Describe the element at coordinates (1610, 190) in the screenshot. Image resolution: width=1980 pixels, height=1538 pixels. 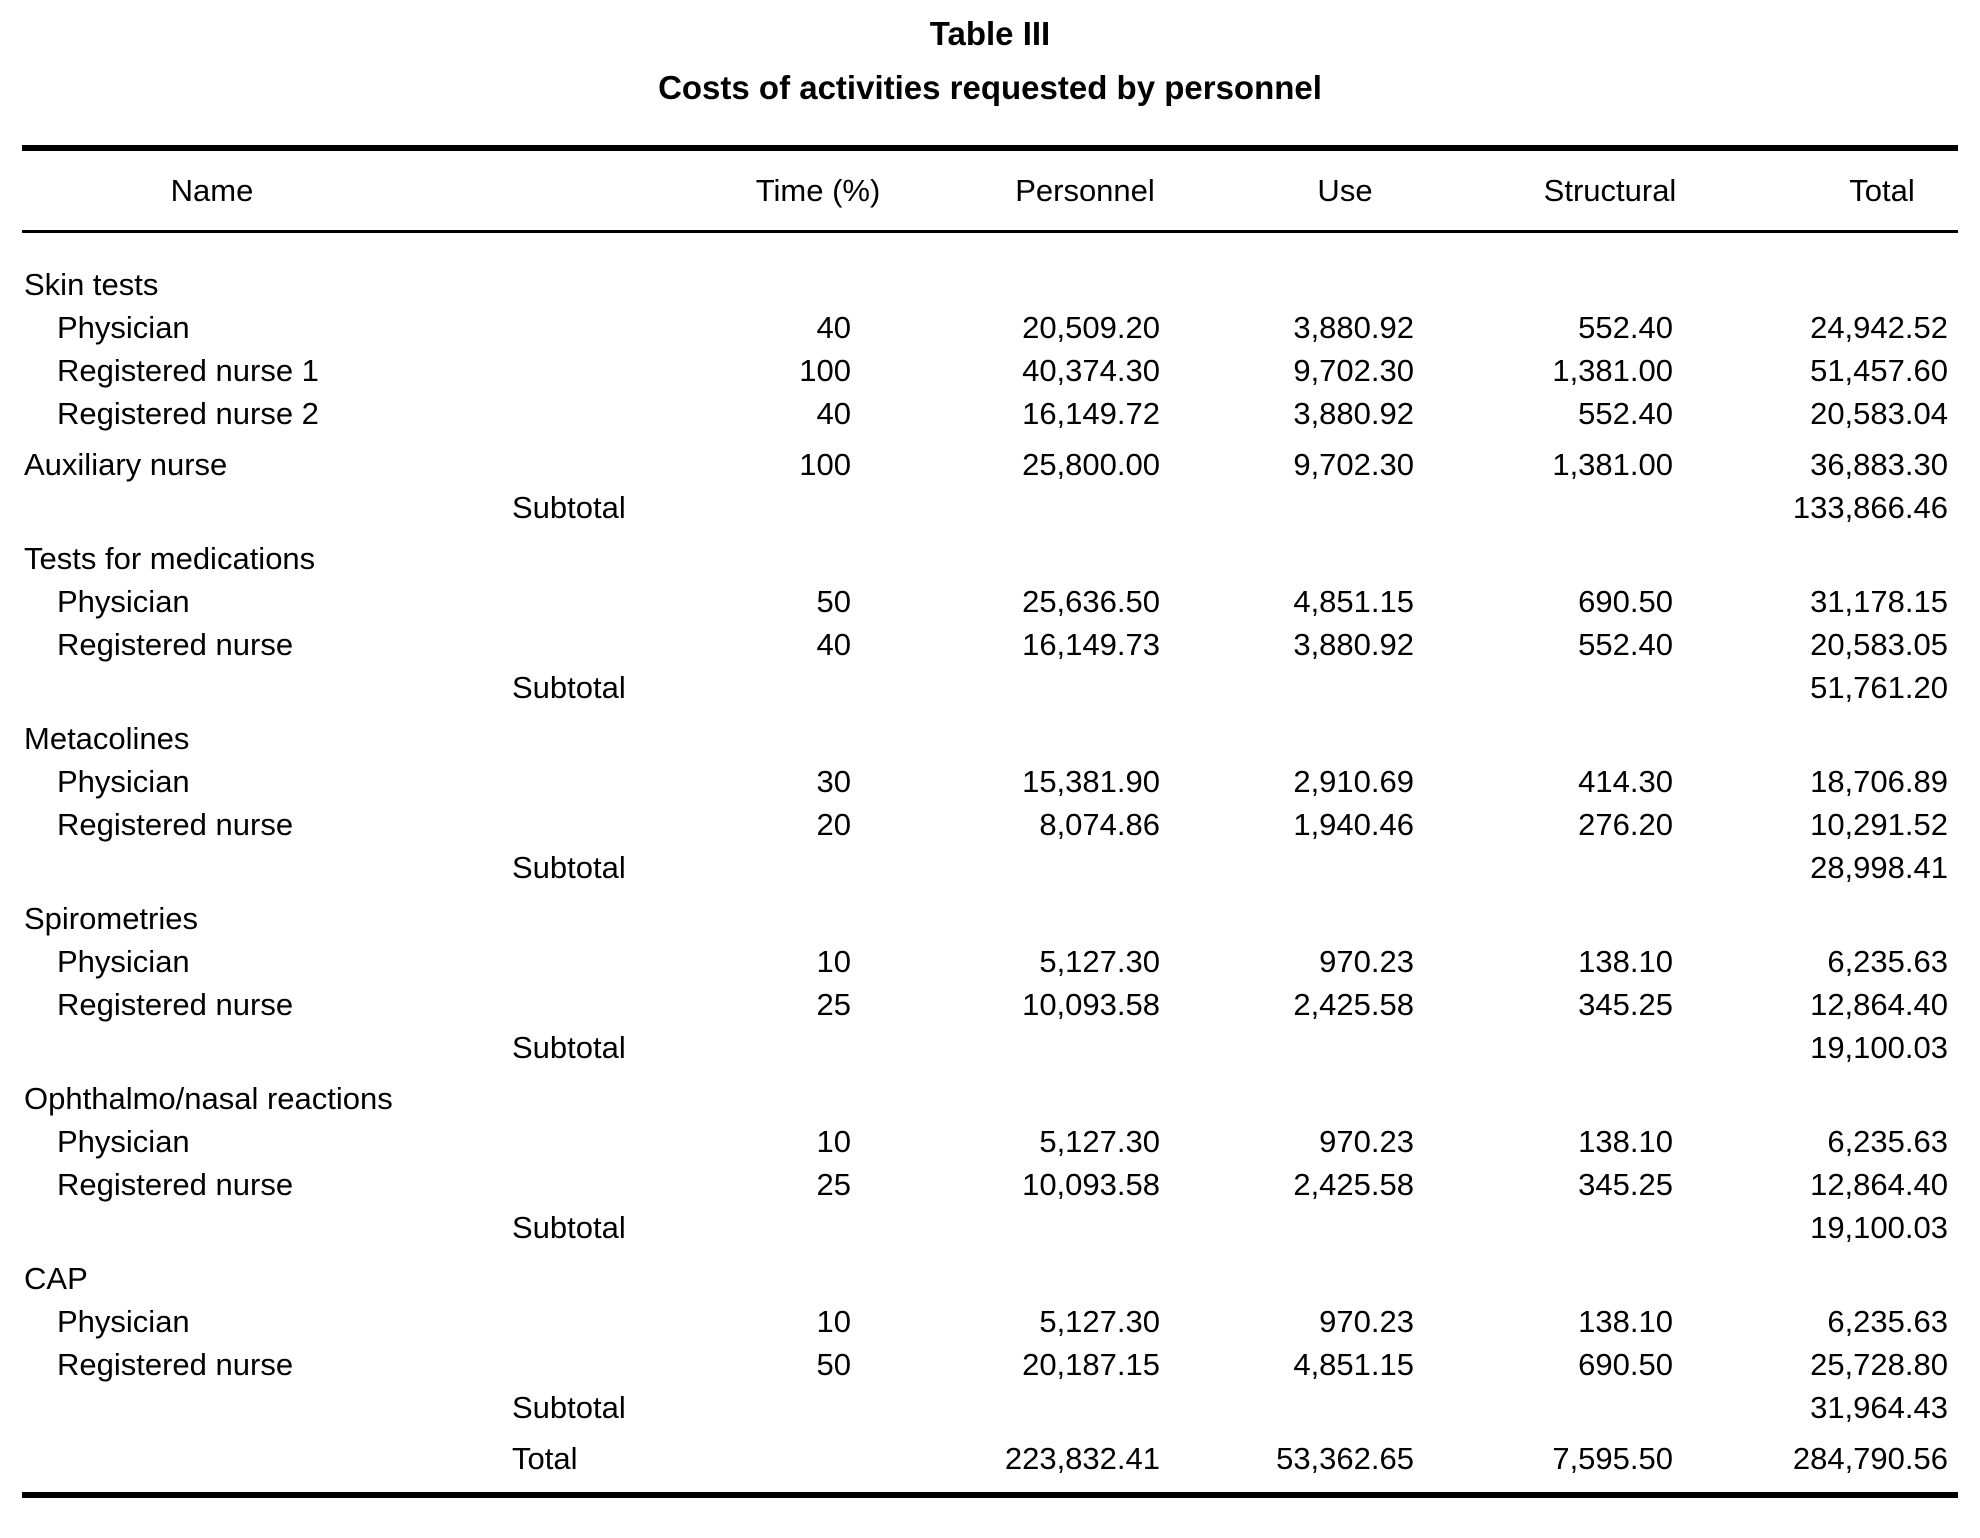
I see `column-header-structural: Structural` at that location.